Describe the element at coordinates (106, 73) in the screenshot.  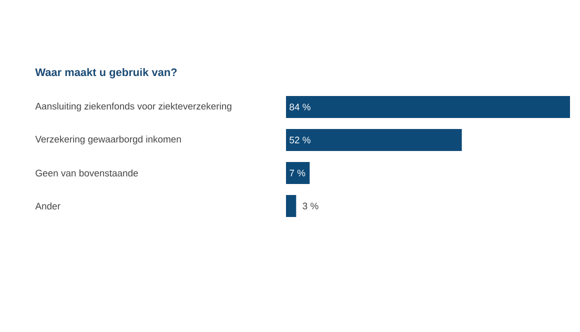
I see `text: Waar maakt u gebruik van?` at that location.